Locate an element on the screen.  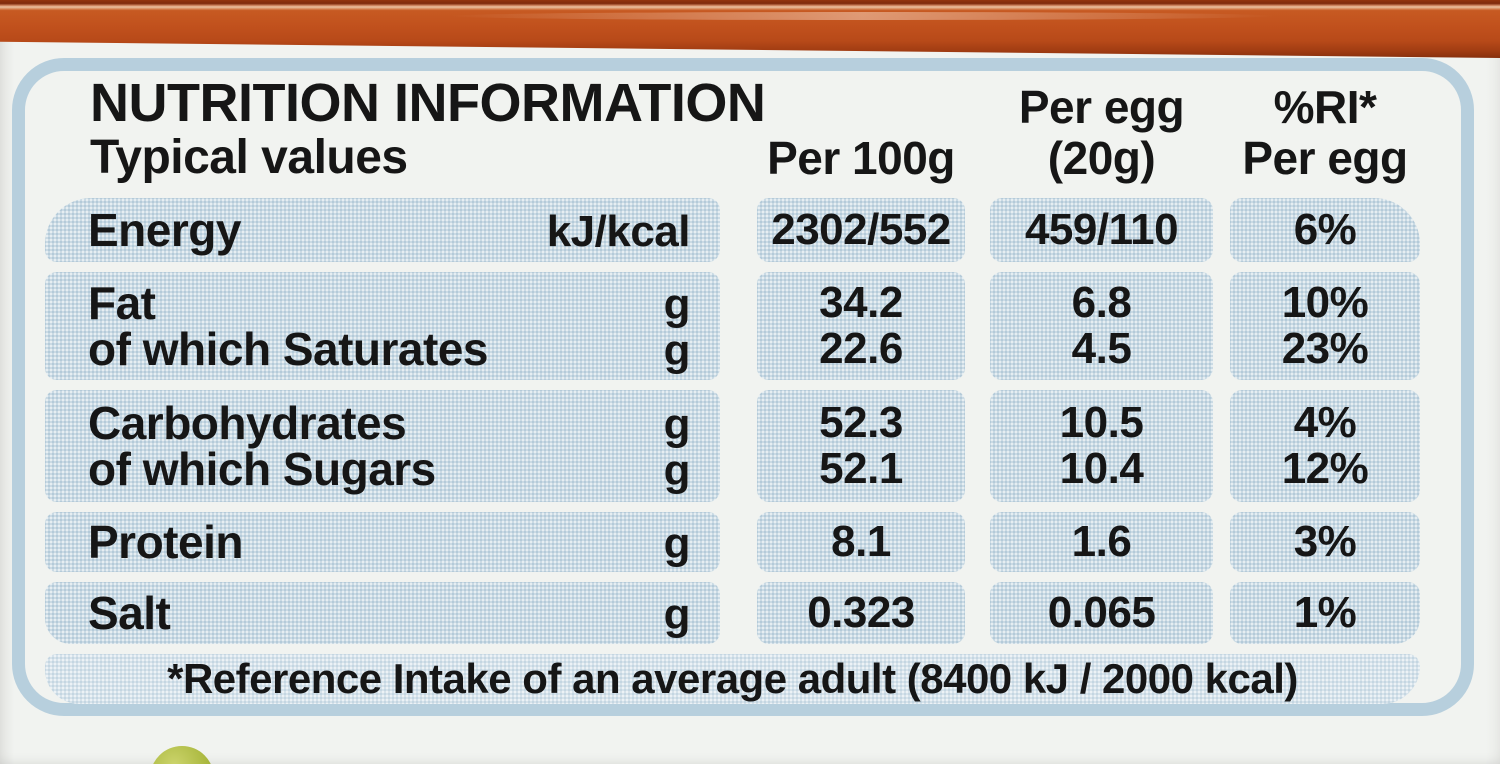
nutrient-name: Protein is located at coordinates (165, 542).